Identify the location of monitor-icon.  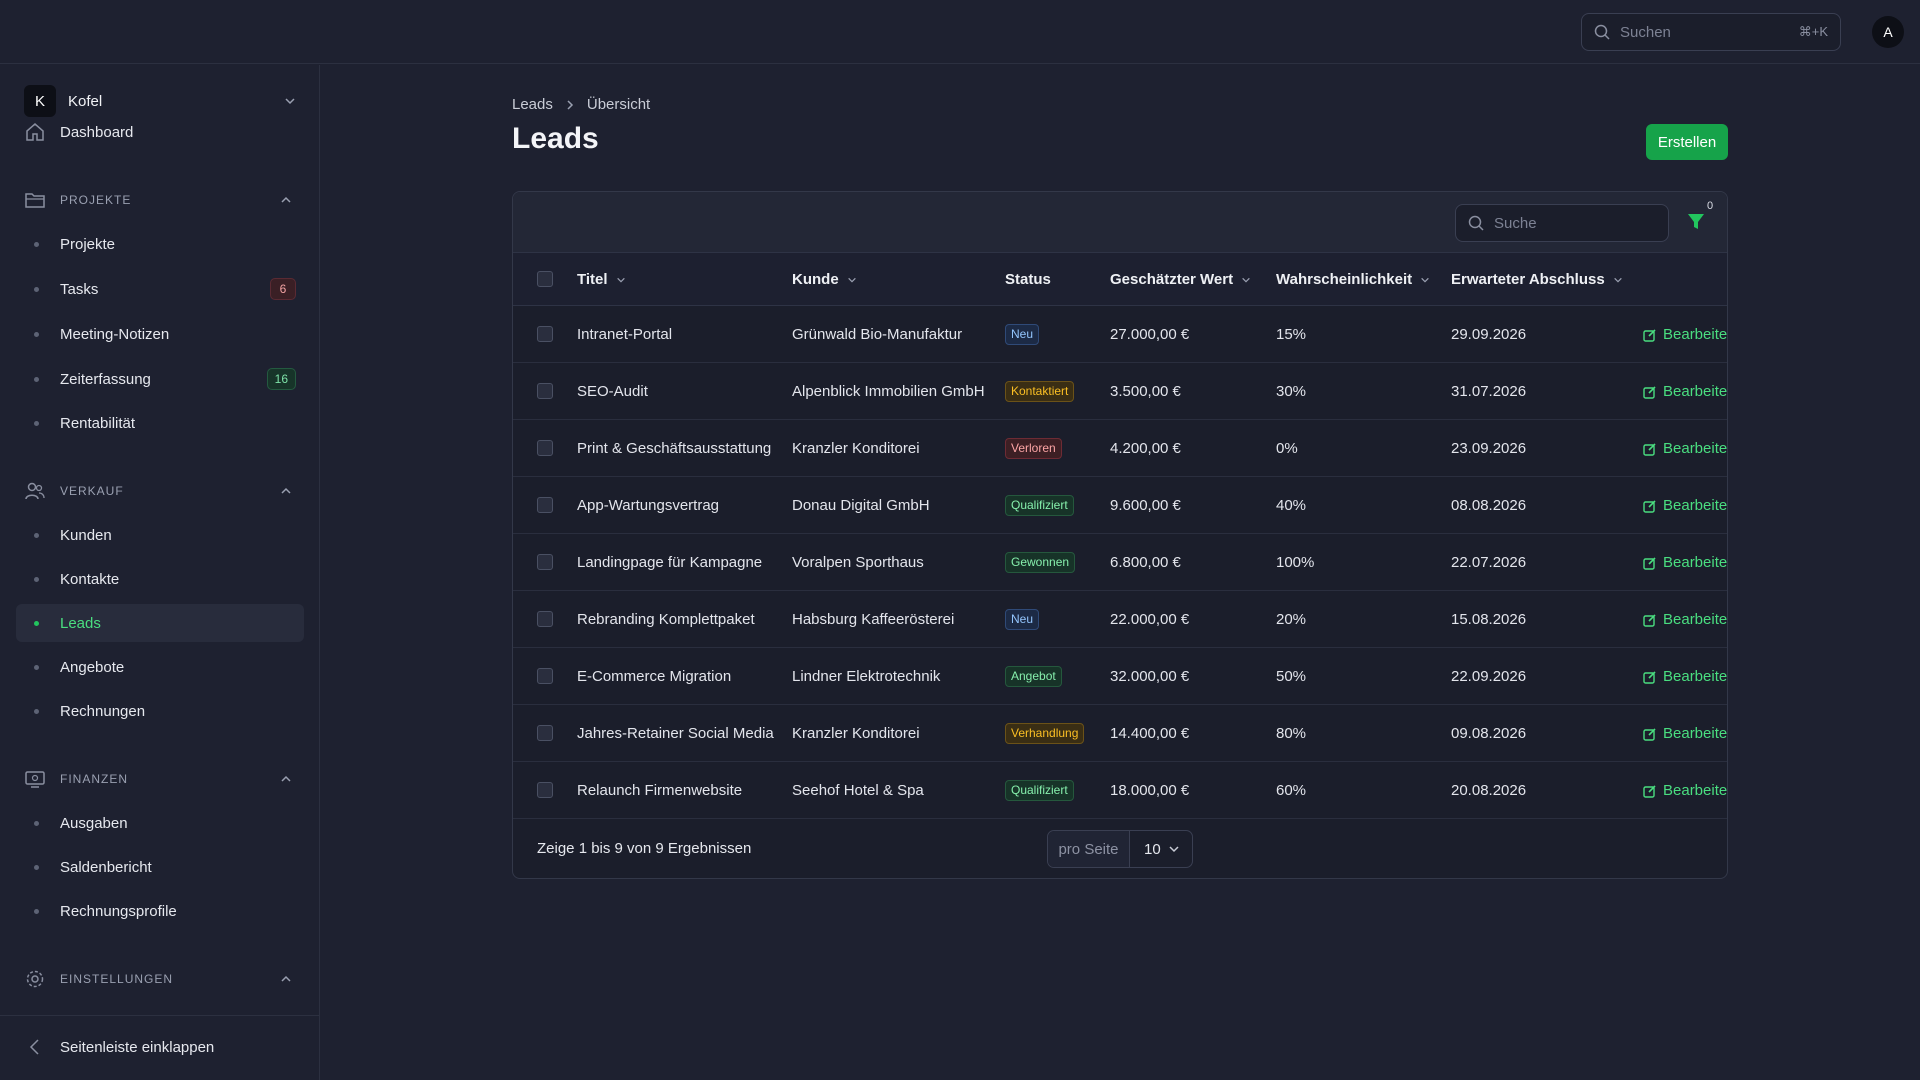
(35, 779).